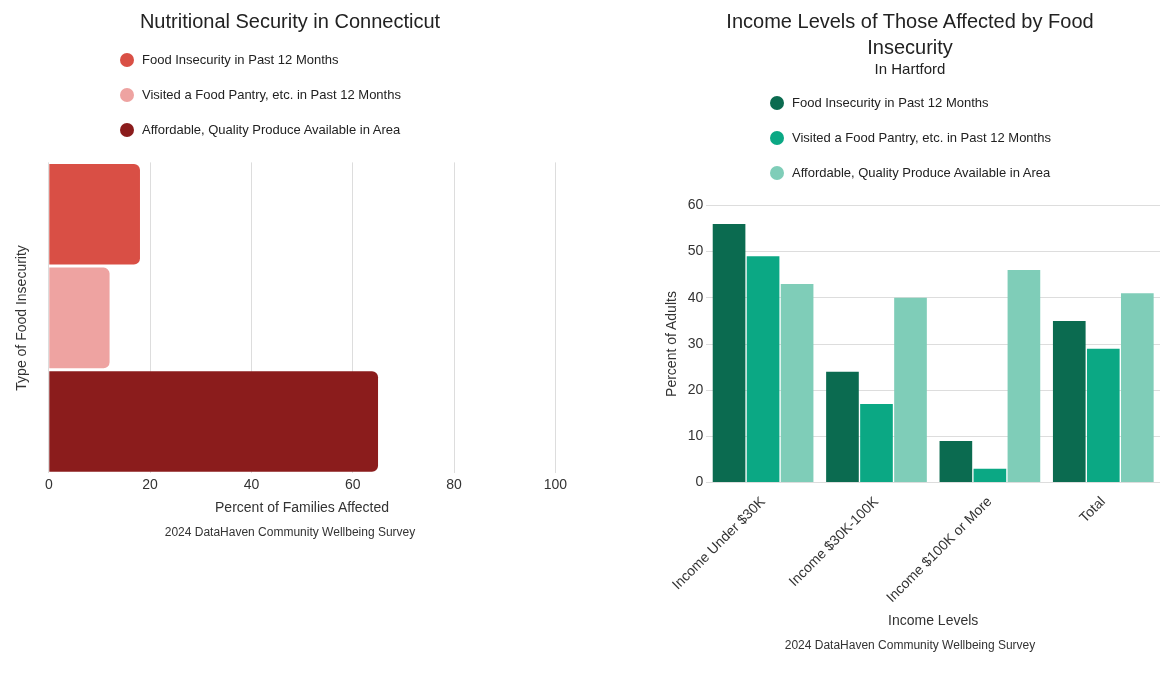 This screenshot has height=698, width=1164. What do you see at coordinates (695, 250) in the screenshot?
I see `y-tick-label: 50` at bounding box center [695, 250].